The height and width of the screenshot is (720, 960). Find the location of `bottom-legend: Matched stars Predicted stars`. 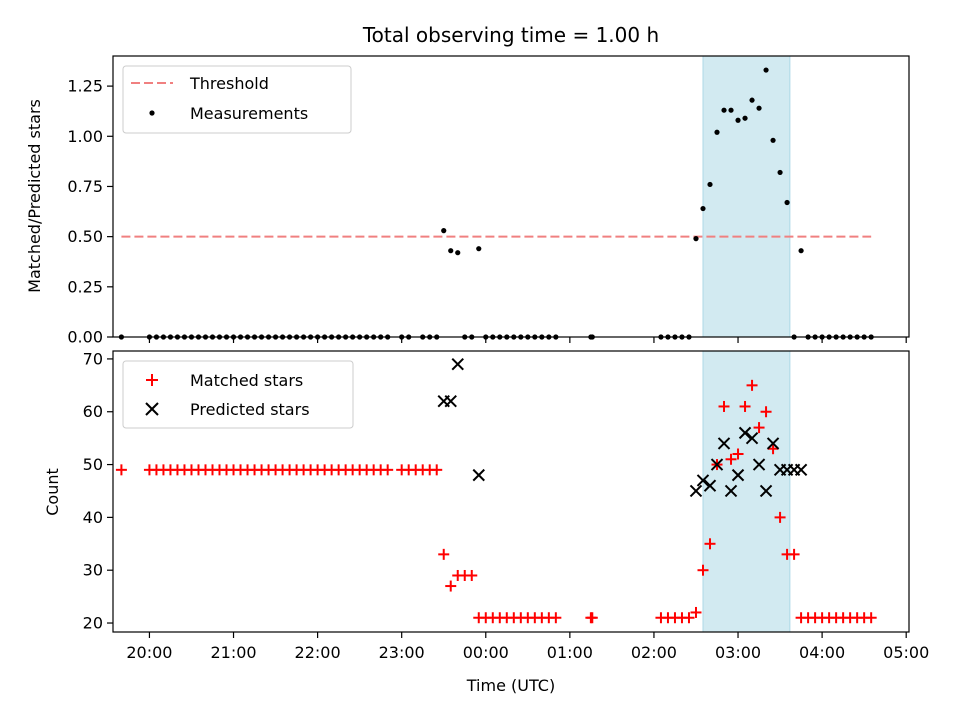

bottom-legend: Matched stars Predicted stars is located at coordinates (238, 394).